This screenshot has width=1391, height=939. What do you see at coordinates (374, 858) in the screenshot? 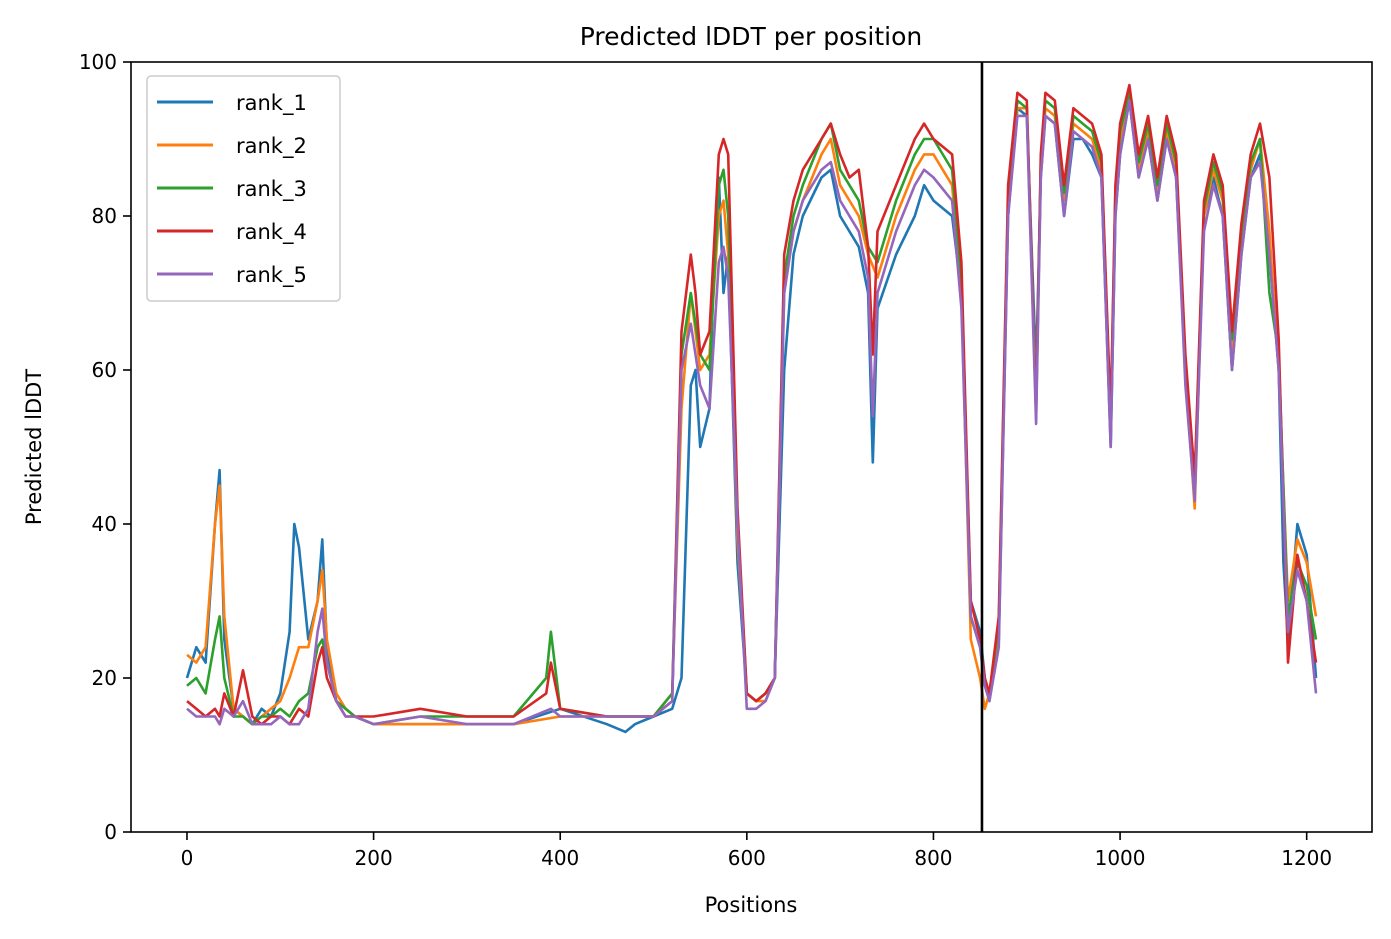
I see `x-tick-label: 200` at bounding box center [374, 858].